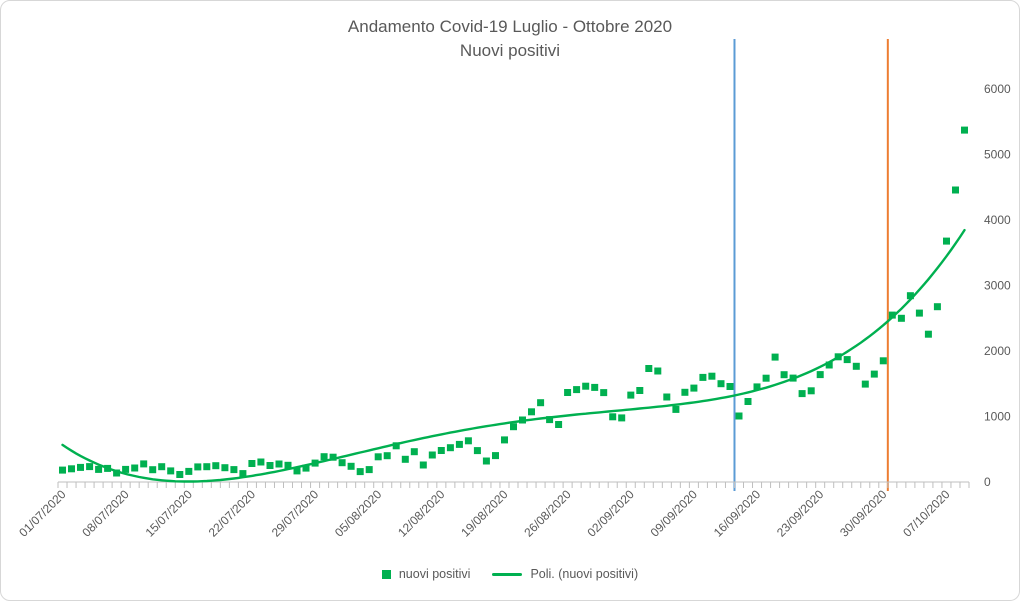  Describe the element at coordinates (434, 574) in the screenshot. I see `legend-label-nuovi-positivi: nuovi positivi` at that location.